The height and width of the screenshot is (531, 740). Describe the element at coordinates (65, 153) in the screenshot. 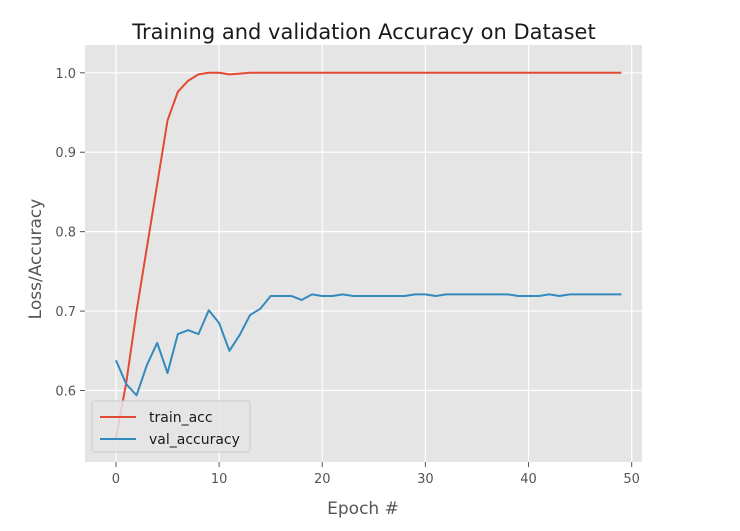

I see `y-tick-label: 0.9` at that location.